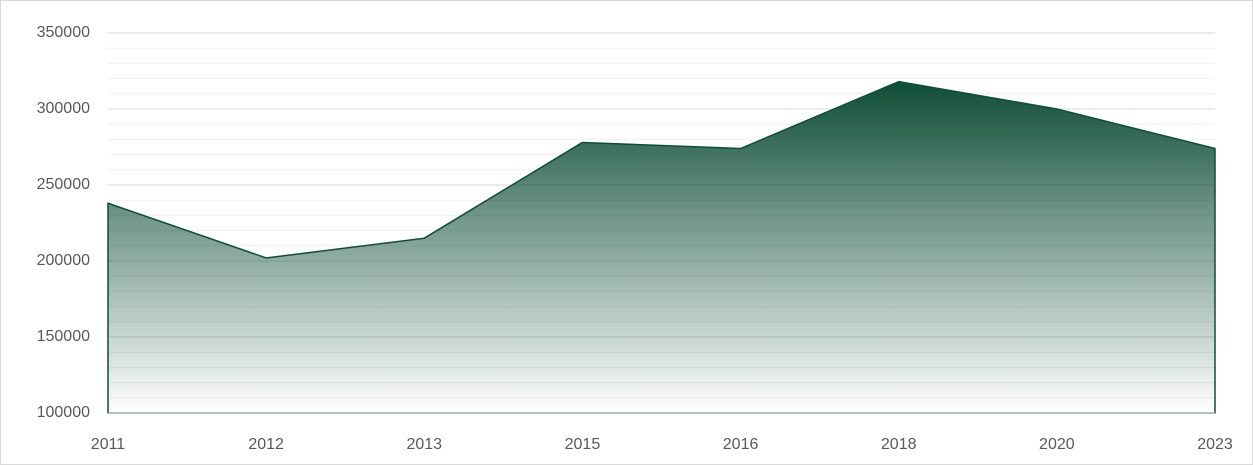 This screenshot has width=1253, height=465. What do you see at coordinates (63, 412) in the screenshot?
I see `y-tick-label: 100000` at bounding box center [63, 412].